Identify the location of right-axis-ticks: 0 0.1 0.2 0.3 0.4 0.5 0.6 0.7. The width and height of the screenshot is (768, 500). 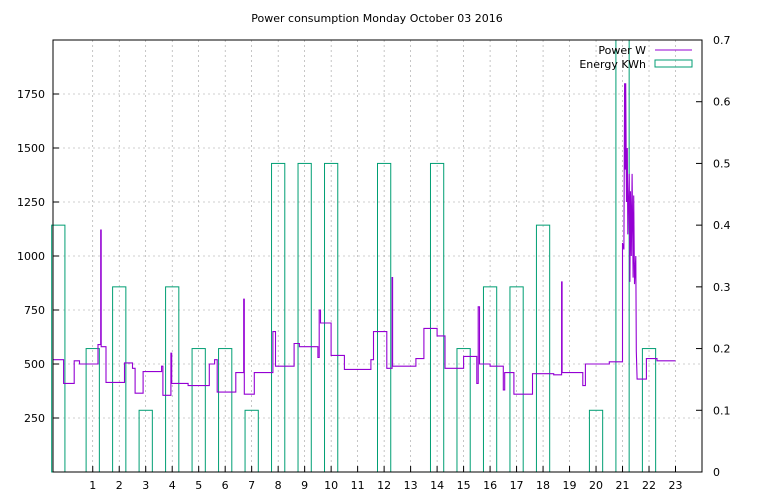
(713, 256).